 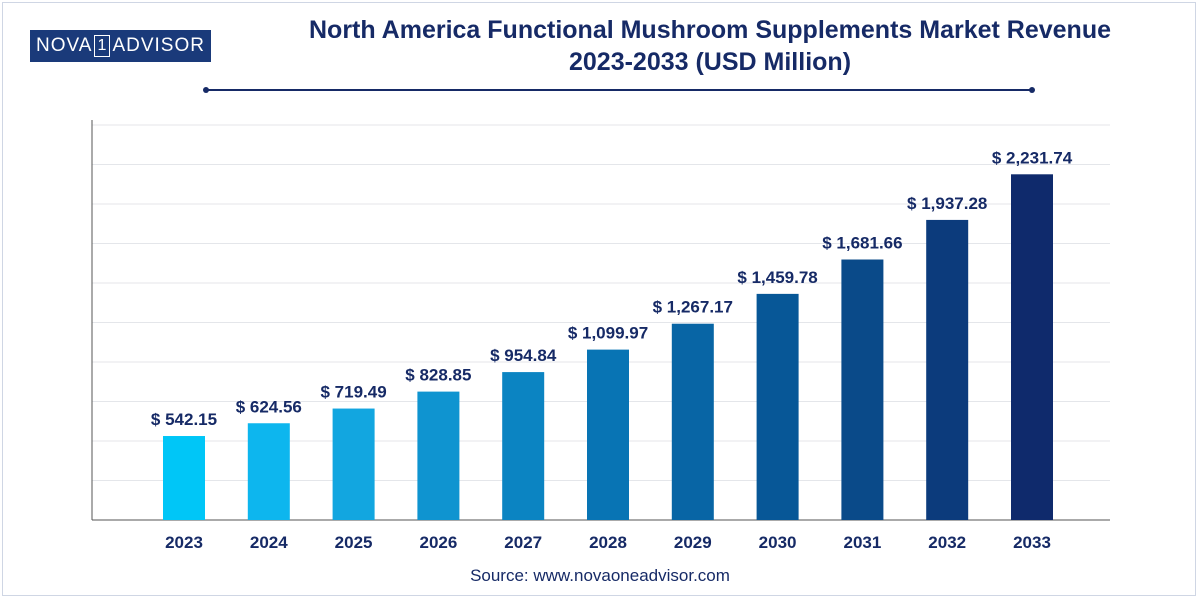 I want to click on x-tick-label: 2024, so click(x=269, y=542).